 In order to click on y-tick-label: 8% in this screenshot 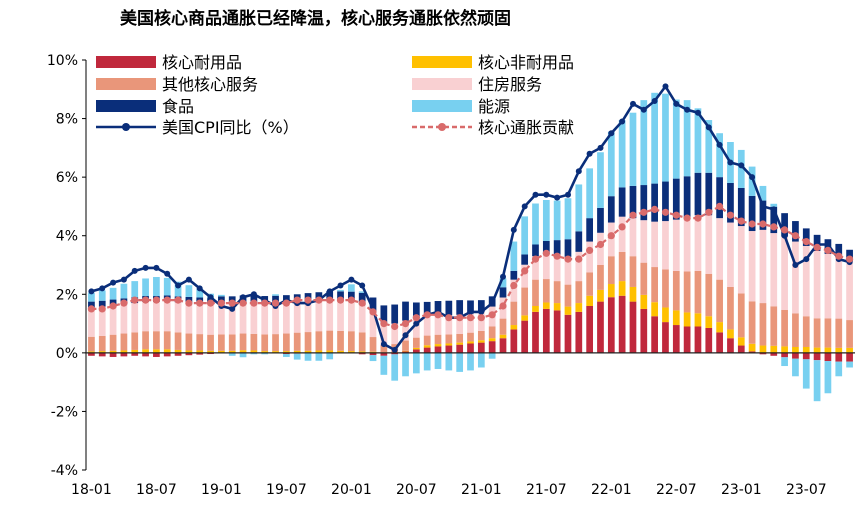, I will do `click(67, 120)`.